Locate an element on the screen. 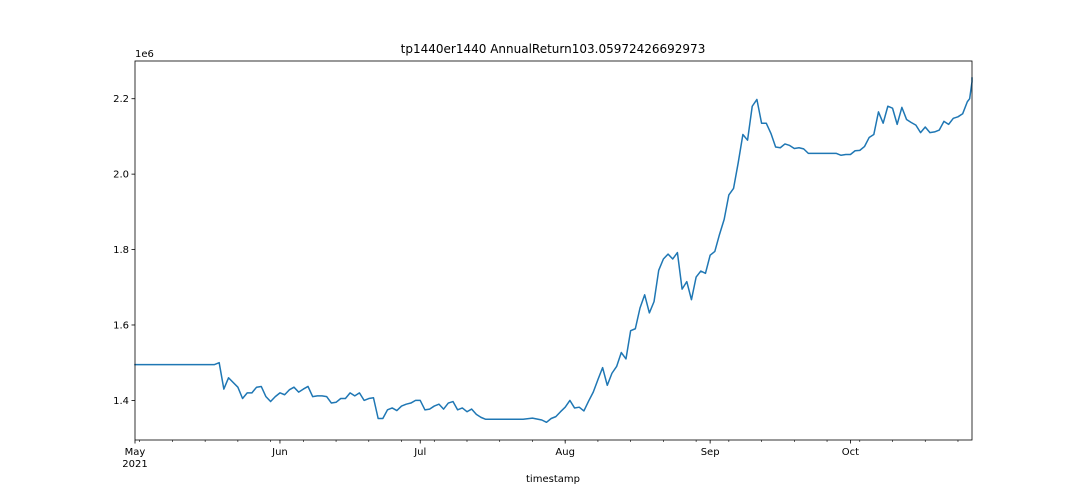  x-axis-label: timestamp is located at coordinates (553, 479).